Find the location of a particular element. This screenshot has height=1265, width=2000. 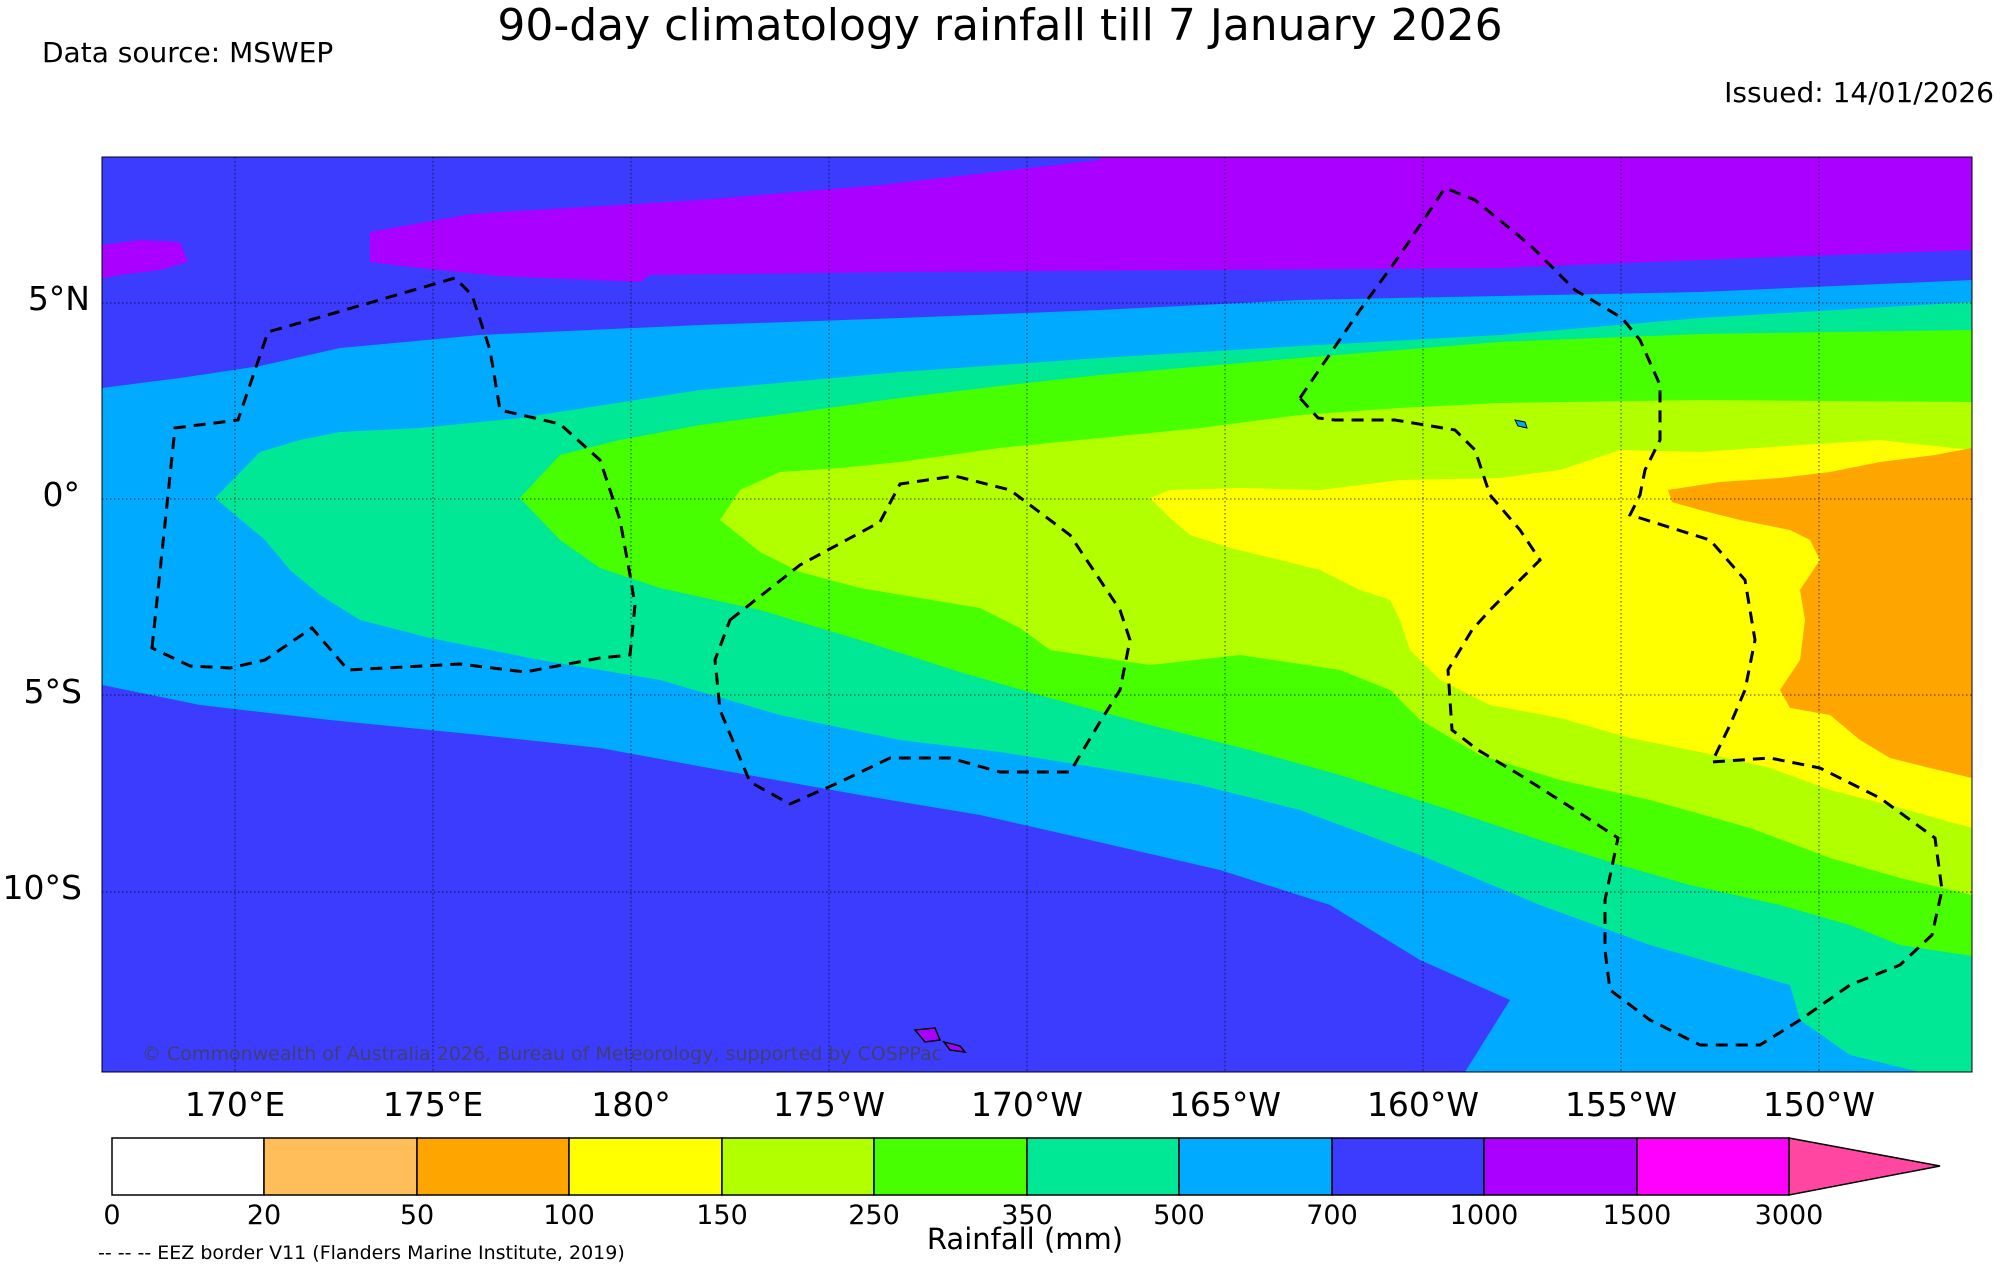

lon-label-155w: 155°W is located at coordinates (1621, 1104).